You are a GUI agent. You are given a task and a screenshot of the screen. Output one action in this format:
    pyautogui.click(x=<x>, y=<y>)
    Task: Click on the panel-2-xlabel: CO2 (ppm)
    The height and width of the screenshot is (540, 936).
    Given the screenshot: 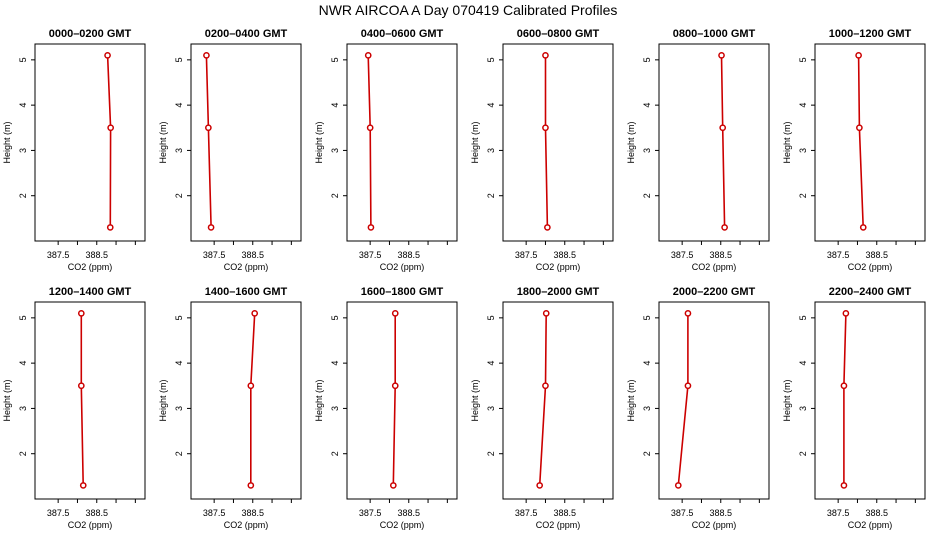 What is the action you would take?
    pyautogui.click(x=246, y=267)
    